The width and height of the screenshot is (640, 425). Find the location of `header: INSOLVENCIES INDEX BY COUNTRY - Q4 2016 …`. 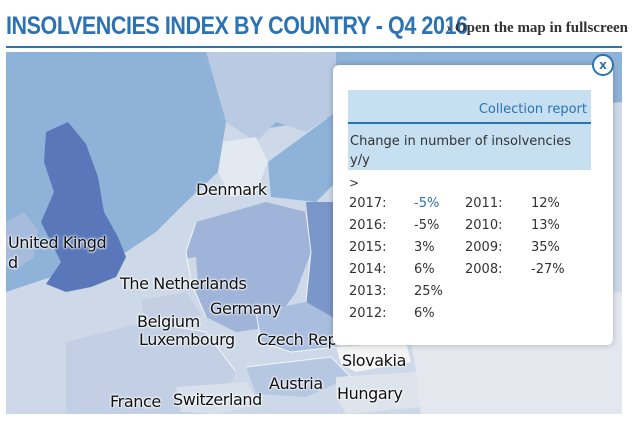

header: INSOLVENCIES INDEX BY COUNTRY - Q4 2016 … is located at coordinates (320, 25).